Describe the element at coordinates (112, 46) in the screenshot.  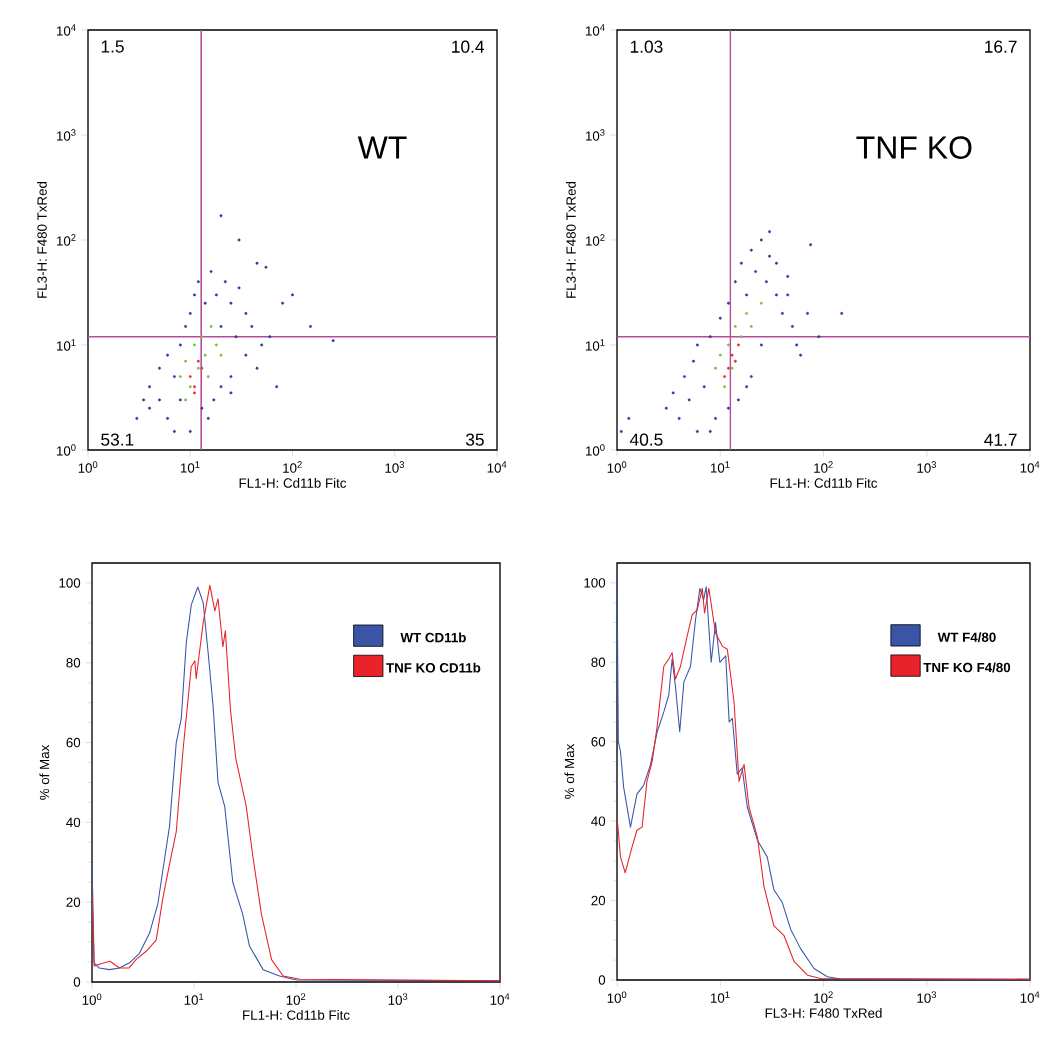
I see `annotation: 1.5` at that location.